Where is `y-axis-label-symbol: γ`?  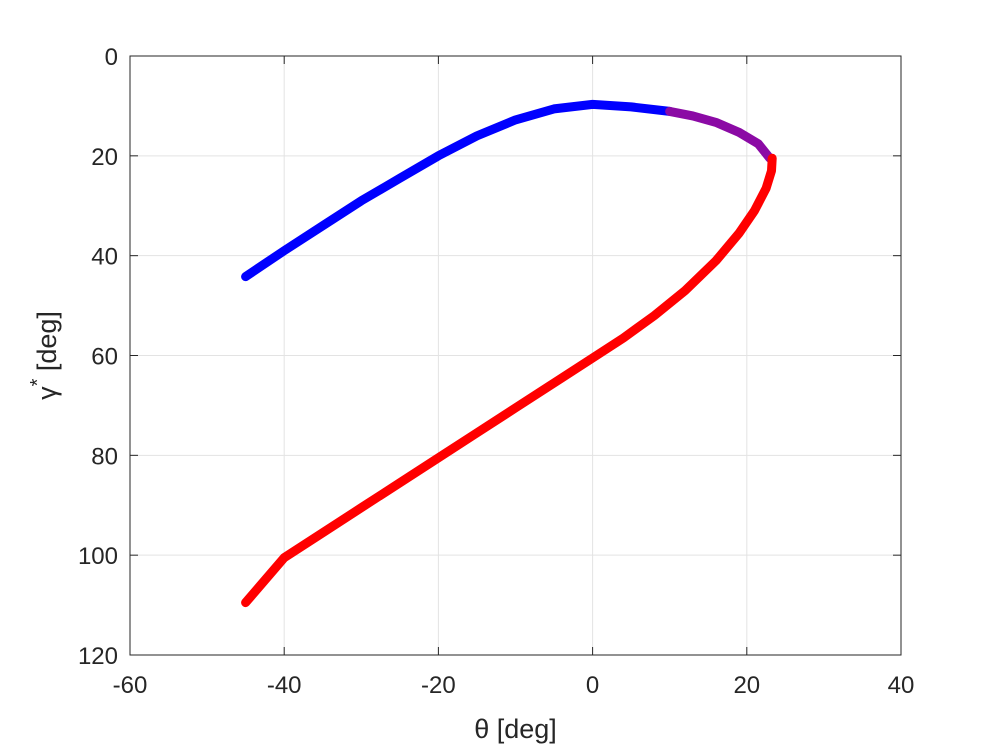 y-axis-label-symbol: γ is located at coordinates (47, 393).